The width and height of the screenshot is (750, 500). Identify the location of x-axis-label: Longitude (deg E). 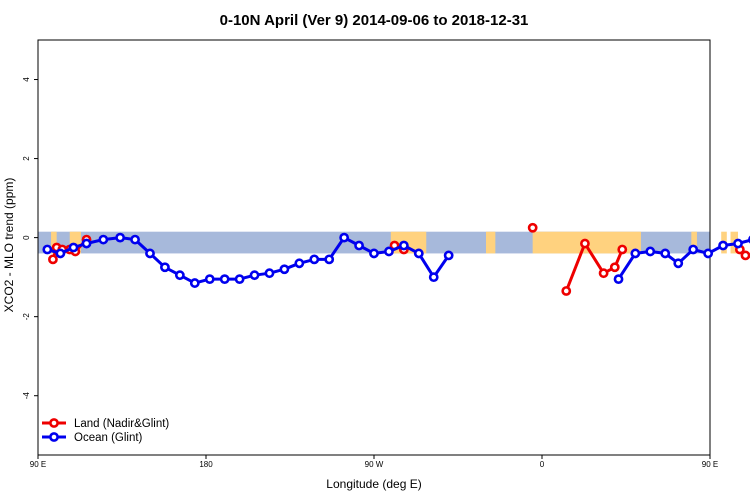
(373, 484).